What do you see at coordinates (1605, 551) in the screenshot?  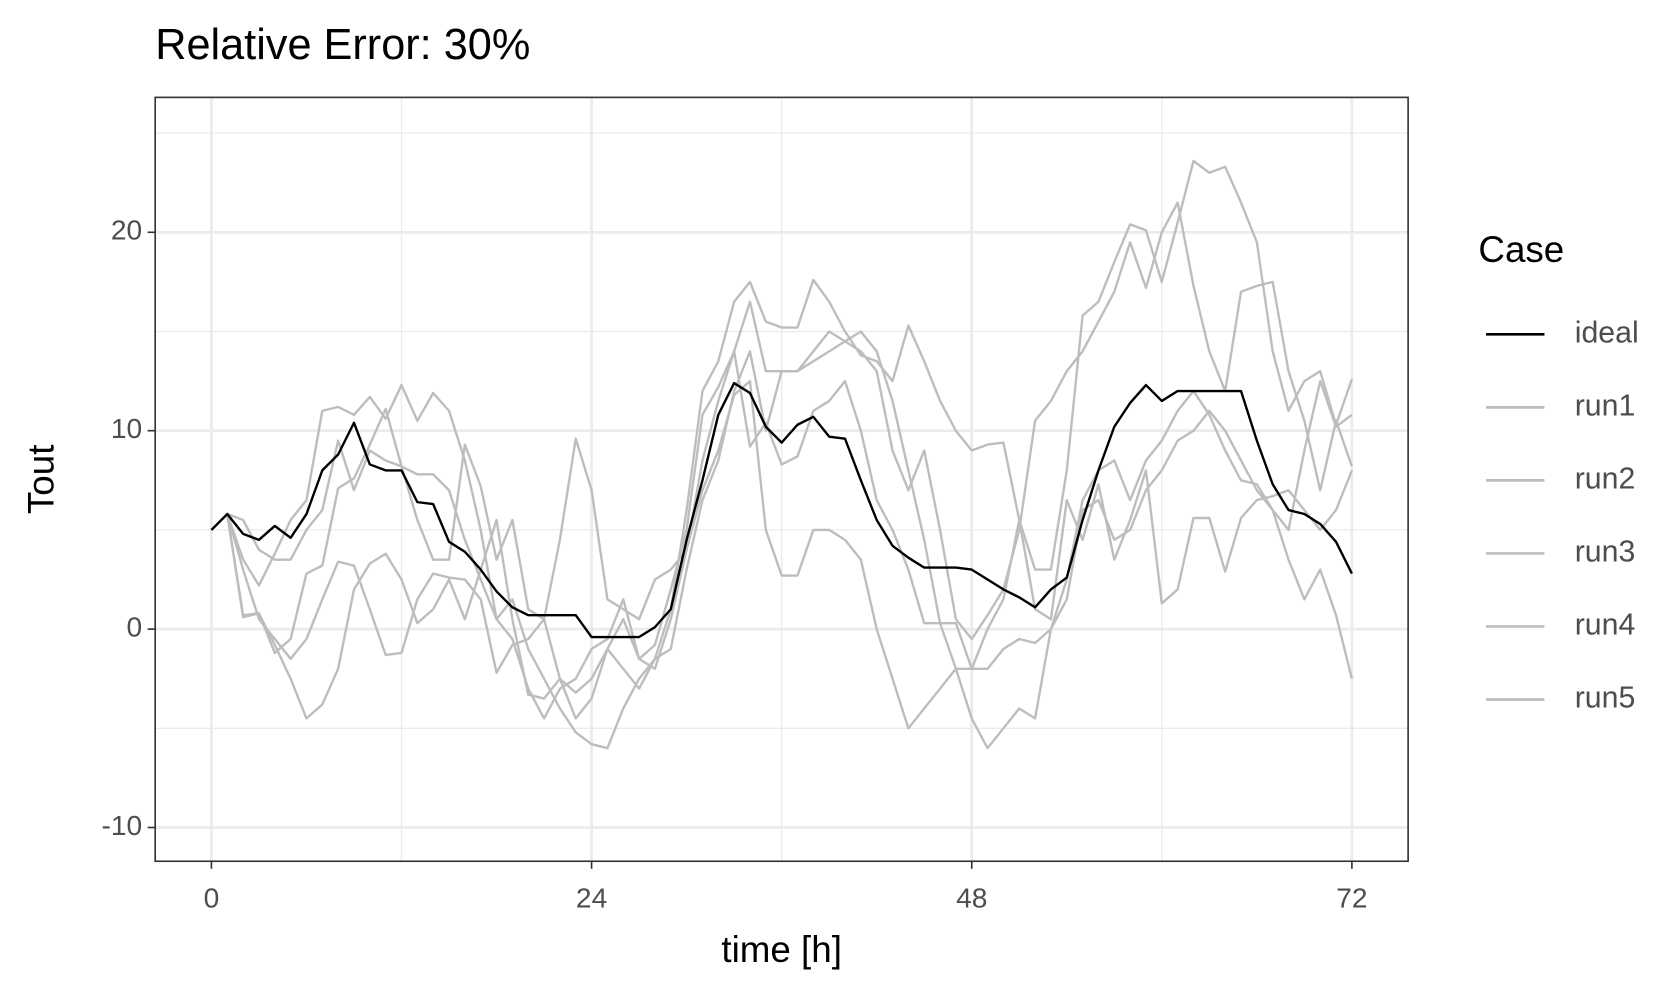 I see `legend-label: run3` at bounding box center [1605, 551].